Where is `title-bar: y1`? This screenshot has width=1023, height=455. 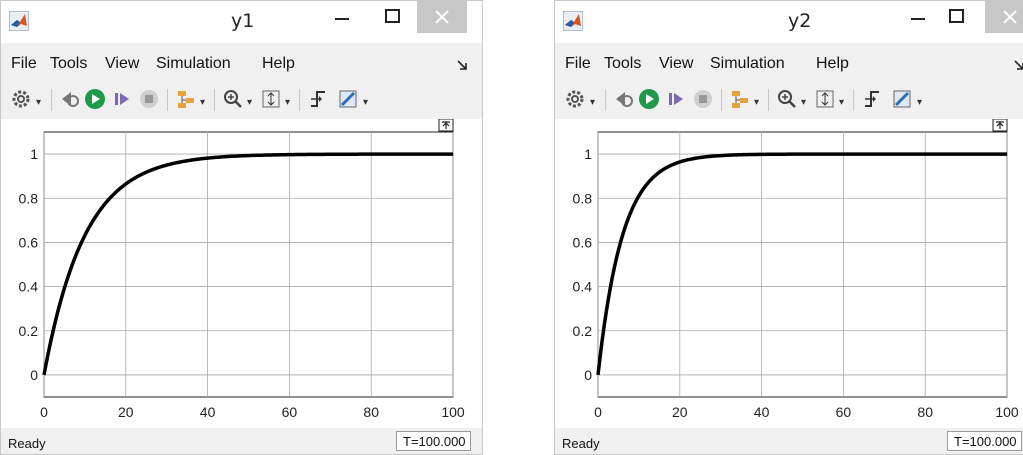
title-bar: y1 is located at coordinates (241, 22).